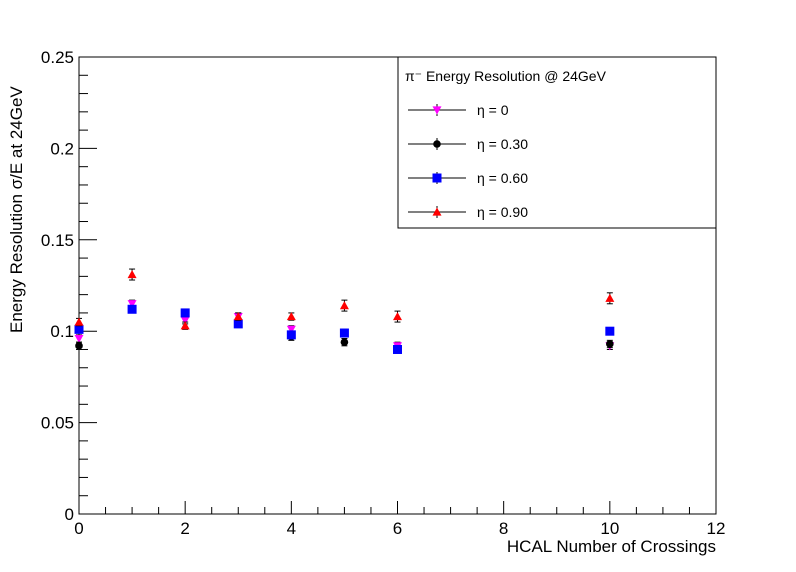 The width and height of the screenshot is (796, 572). I want to click on y-tick-label: 0.05, so click(57, 423).